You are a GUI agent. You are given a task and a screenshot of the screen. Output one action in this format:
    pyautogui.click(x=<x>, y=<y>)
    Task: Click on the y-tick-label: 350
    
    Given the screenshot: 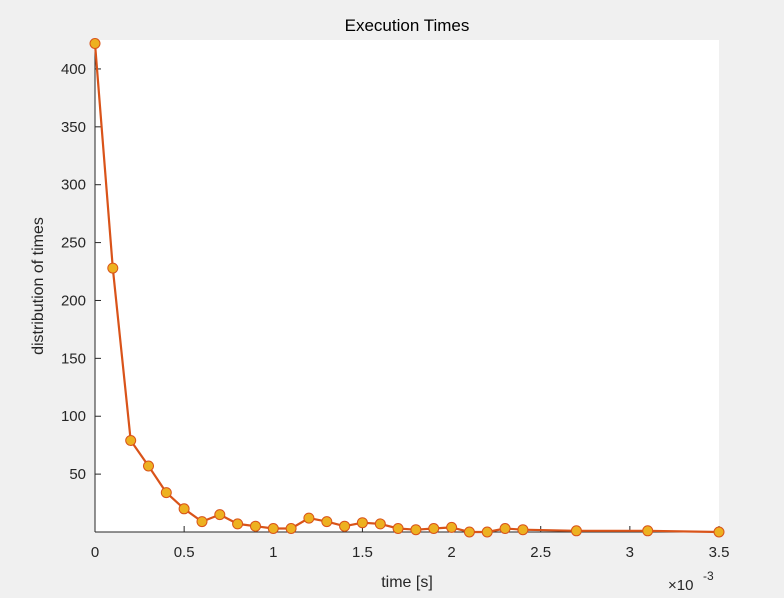 What is the action you would take?
    pyautogui.click(x=73, y=127)
    